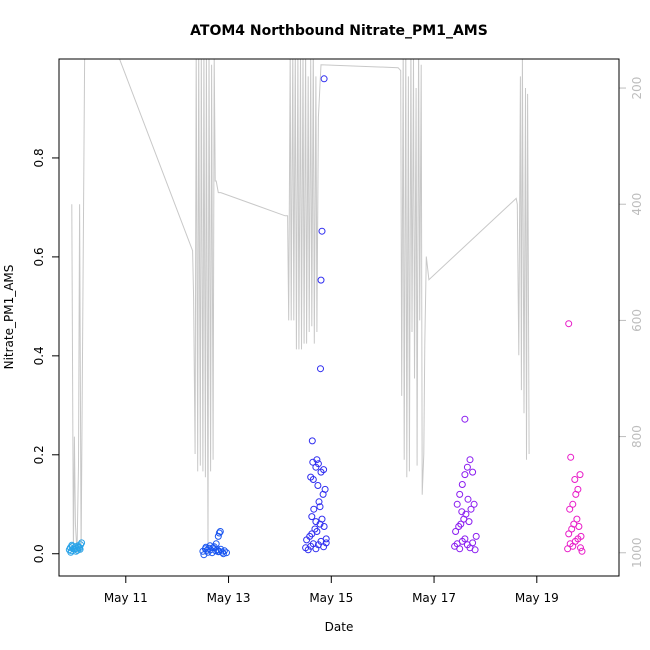  Describe the element at coordinates (331, 598) in the screenshot. I see `x-tick-label: May 15` at that location.